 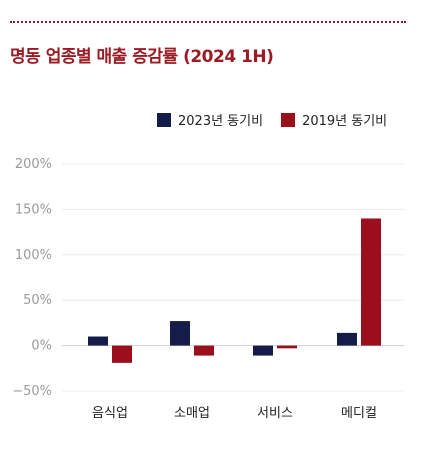 I want to click on legend-item-2019: 2019년 동기비, so click(x=334, y=119).